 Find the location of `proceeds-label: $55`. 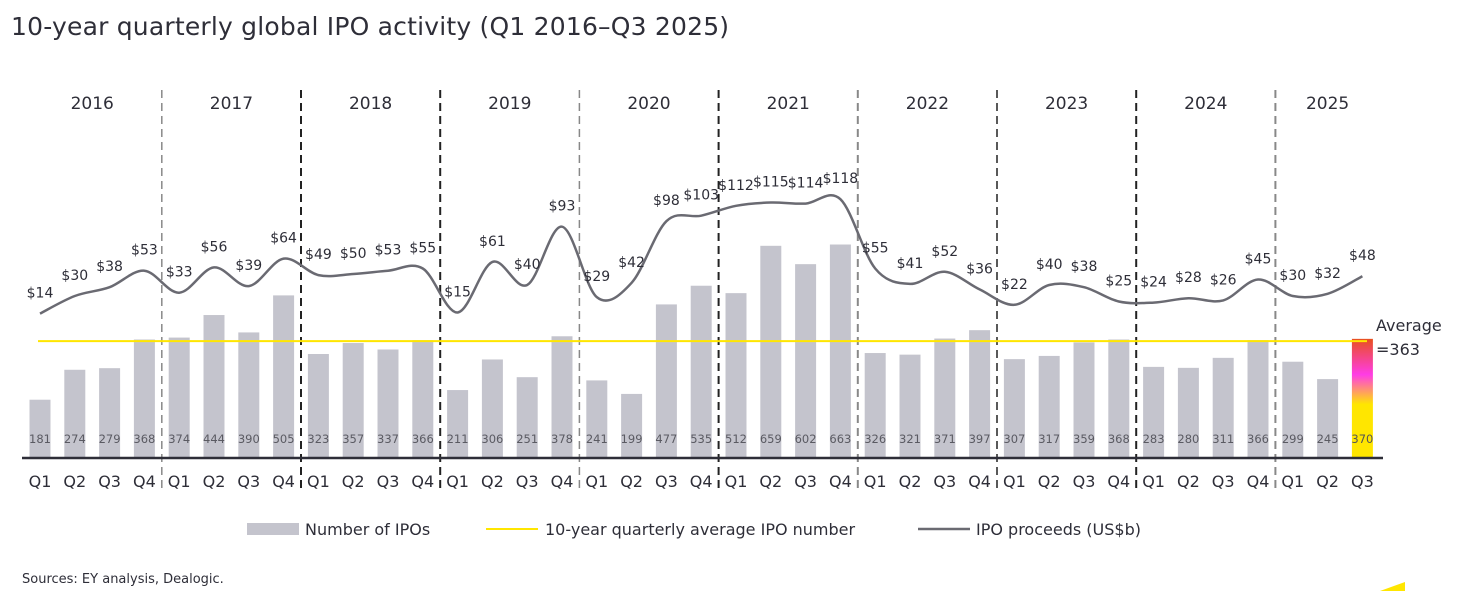

proceeds-label: $55 is located at coordinates (422, 249).